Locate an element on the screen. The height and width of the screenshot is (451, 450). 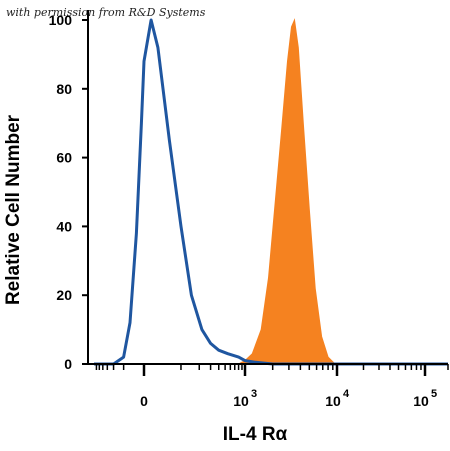
x-tick-label-exponent: 5 is located at coordinates (434, 394).